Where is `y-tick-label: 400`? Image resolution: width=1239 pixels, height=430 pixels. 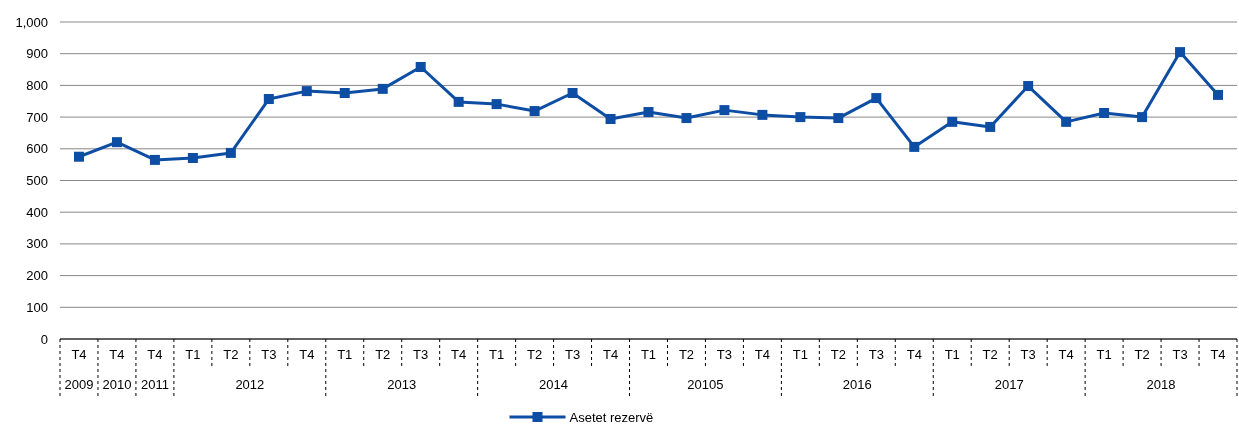
y-tick-label: 400 is located at coordinates (37, 212).